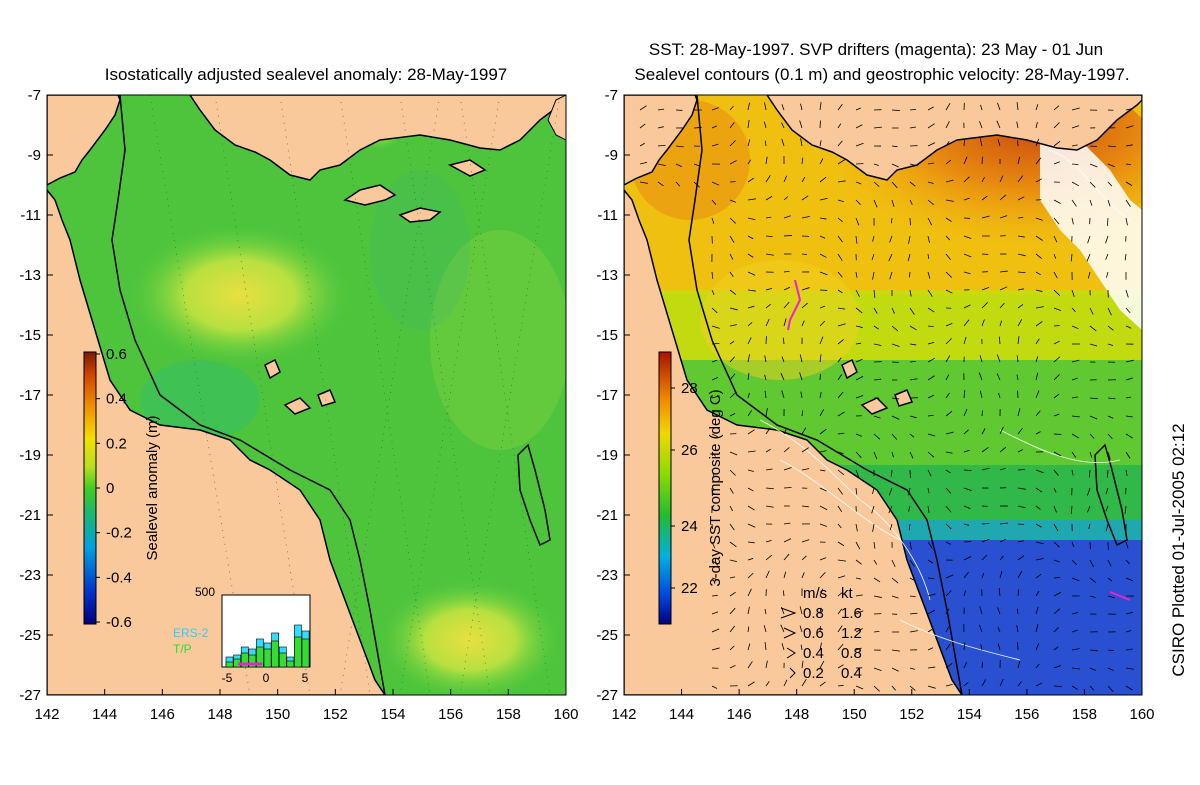 This screenshot has width=1200, height=785. What do you see at coordinates (30, 575) in the screenshot?
I see `left-ytick-label: -23` at bounding box center [30, 575].